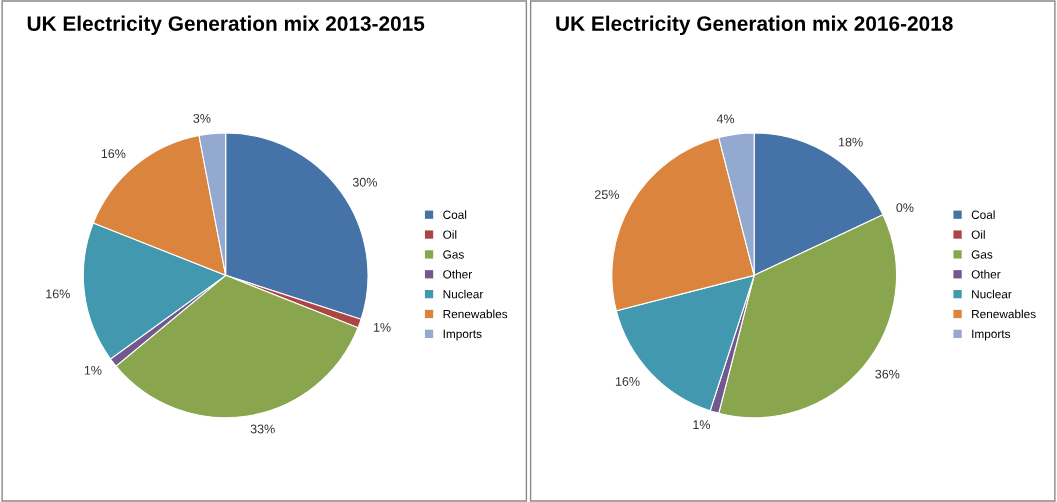 Image resolution: width=1057 pixels, height=502 pixels. What do you see at coordinates (851, 142) in the screenshot?
I see `data-label: 18%` at bounding box center [851, 142].